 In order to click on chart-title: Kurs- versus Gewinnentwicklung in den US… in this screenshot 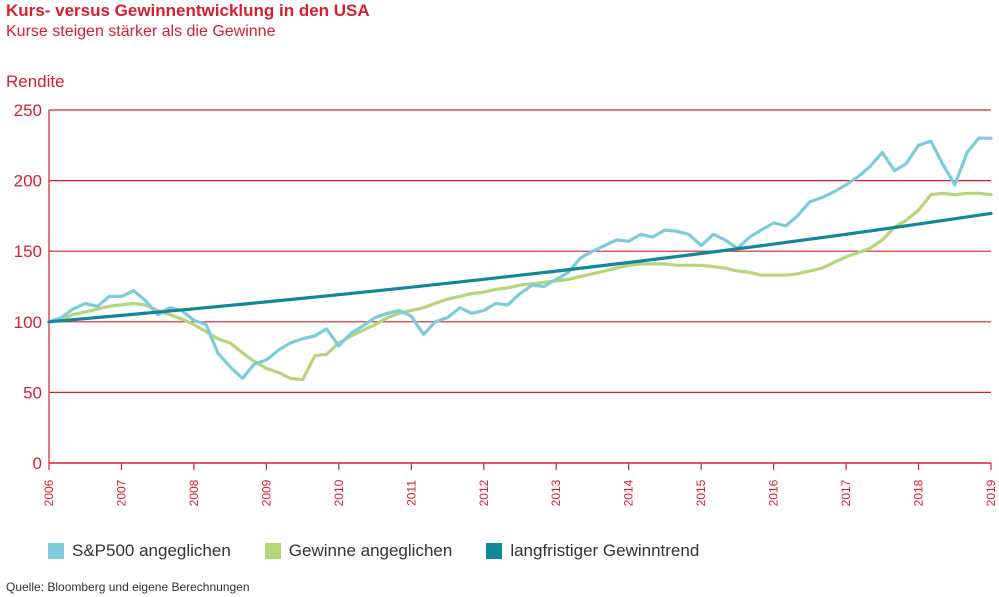, I will do `click(188, 10)`.